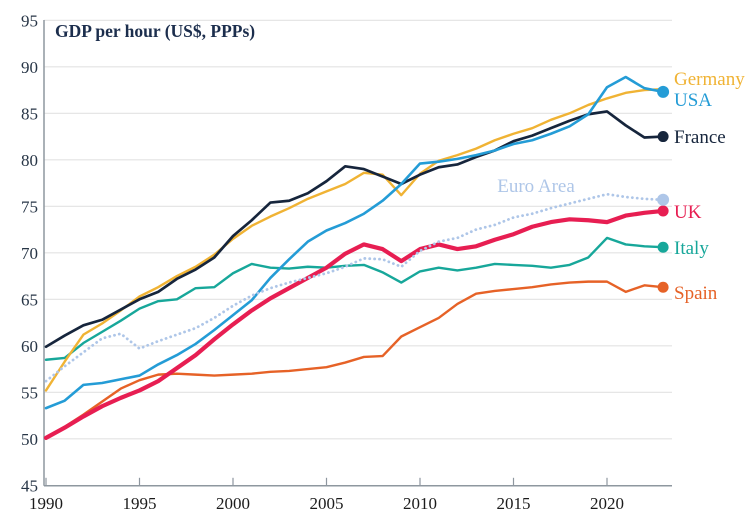  I want to click on y-axis-tick-label: 45, so click(29, 485).